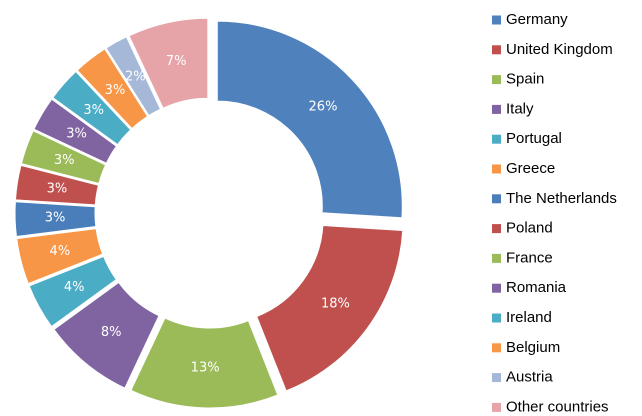 Image resolution: width=642 pixels, height=416 pixels. Describe the element at coordinates (176, 61) in the screenshot. I see `data-label: 7%` at that location.